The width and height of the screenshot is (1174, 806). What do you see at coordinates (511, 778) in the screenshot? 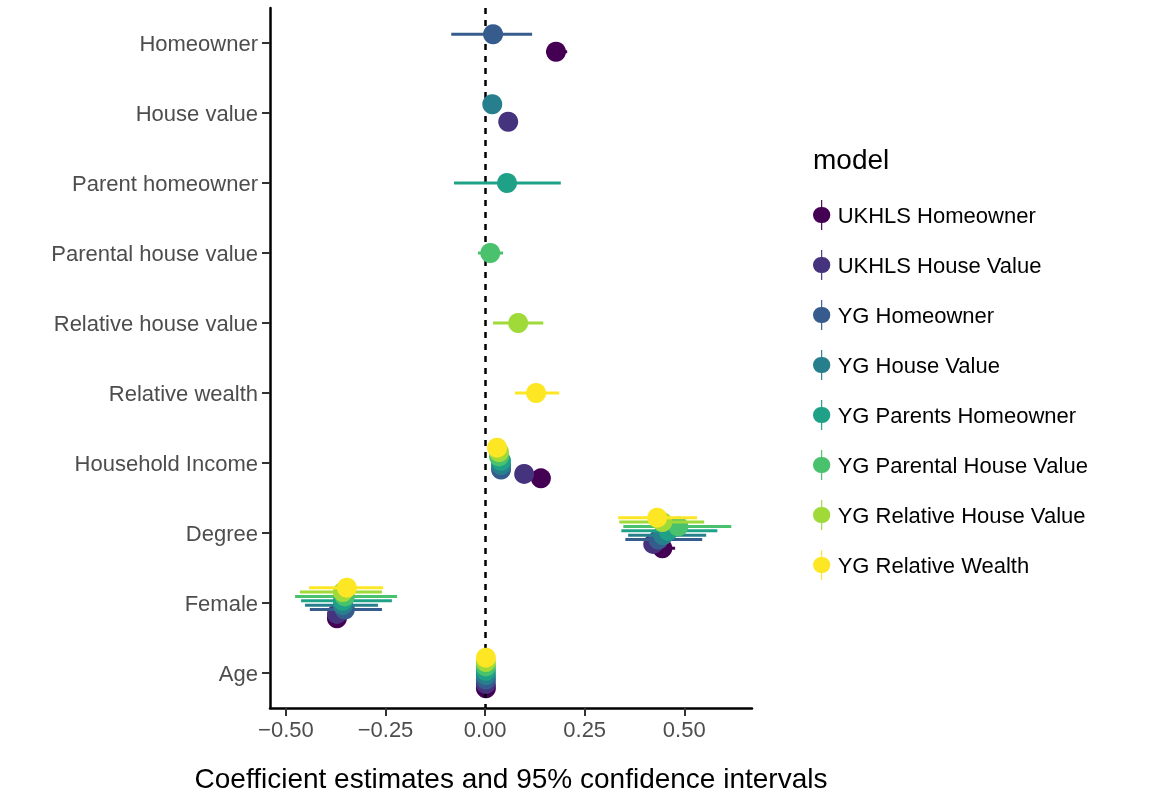
I see `x-axis-title: Coefficient estimates and 95% confidence intervals` at bounding box center [511, 778].